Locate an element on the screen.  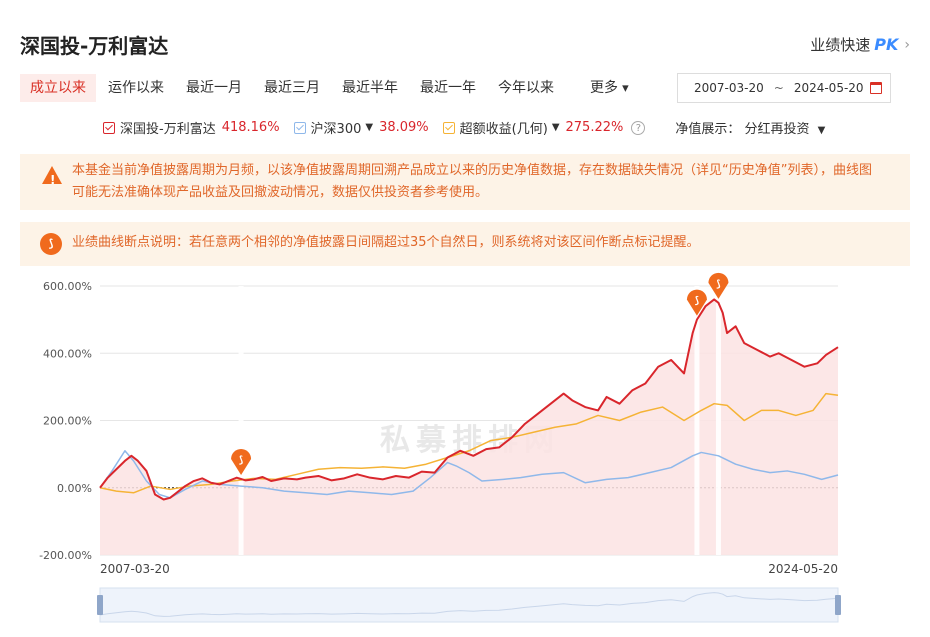
legend-value: 418.16% is located at coordinates (250, 127).